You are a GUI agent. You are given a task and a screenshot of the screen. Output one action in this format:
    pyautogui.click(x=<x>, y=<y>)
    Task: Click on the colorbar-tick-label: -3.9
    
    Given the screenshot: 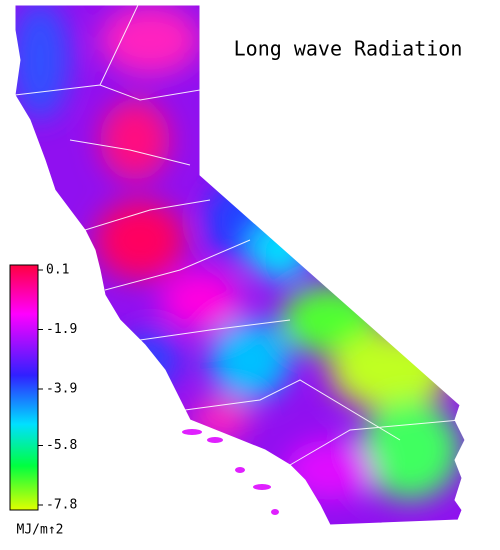 What is the action you would take?
    pyautogui.click(x=61, y=388)
    